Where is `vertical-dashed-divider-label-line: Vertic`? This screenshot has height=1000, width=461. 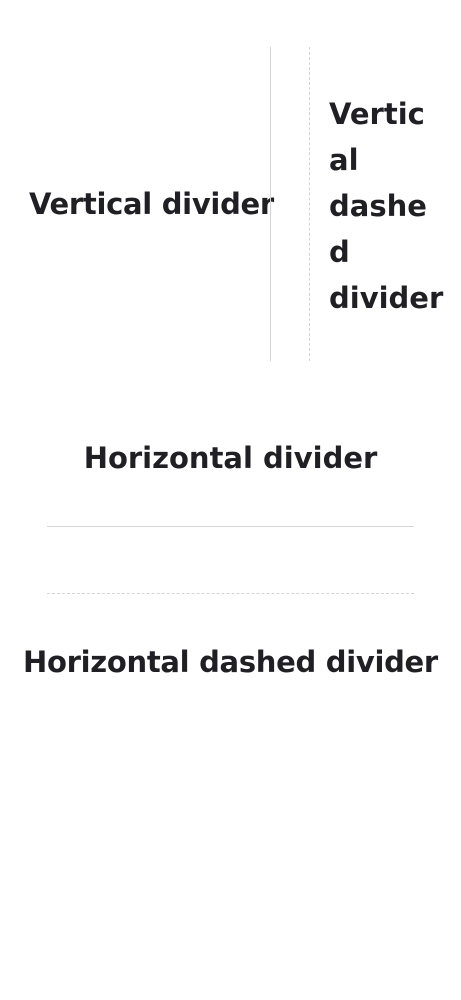
vertical-dashed-divider-label-line: Vertic is located at coordinates (377, 114).